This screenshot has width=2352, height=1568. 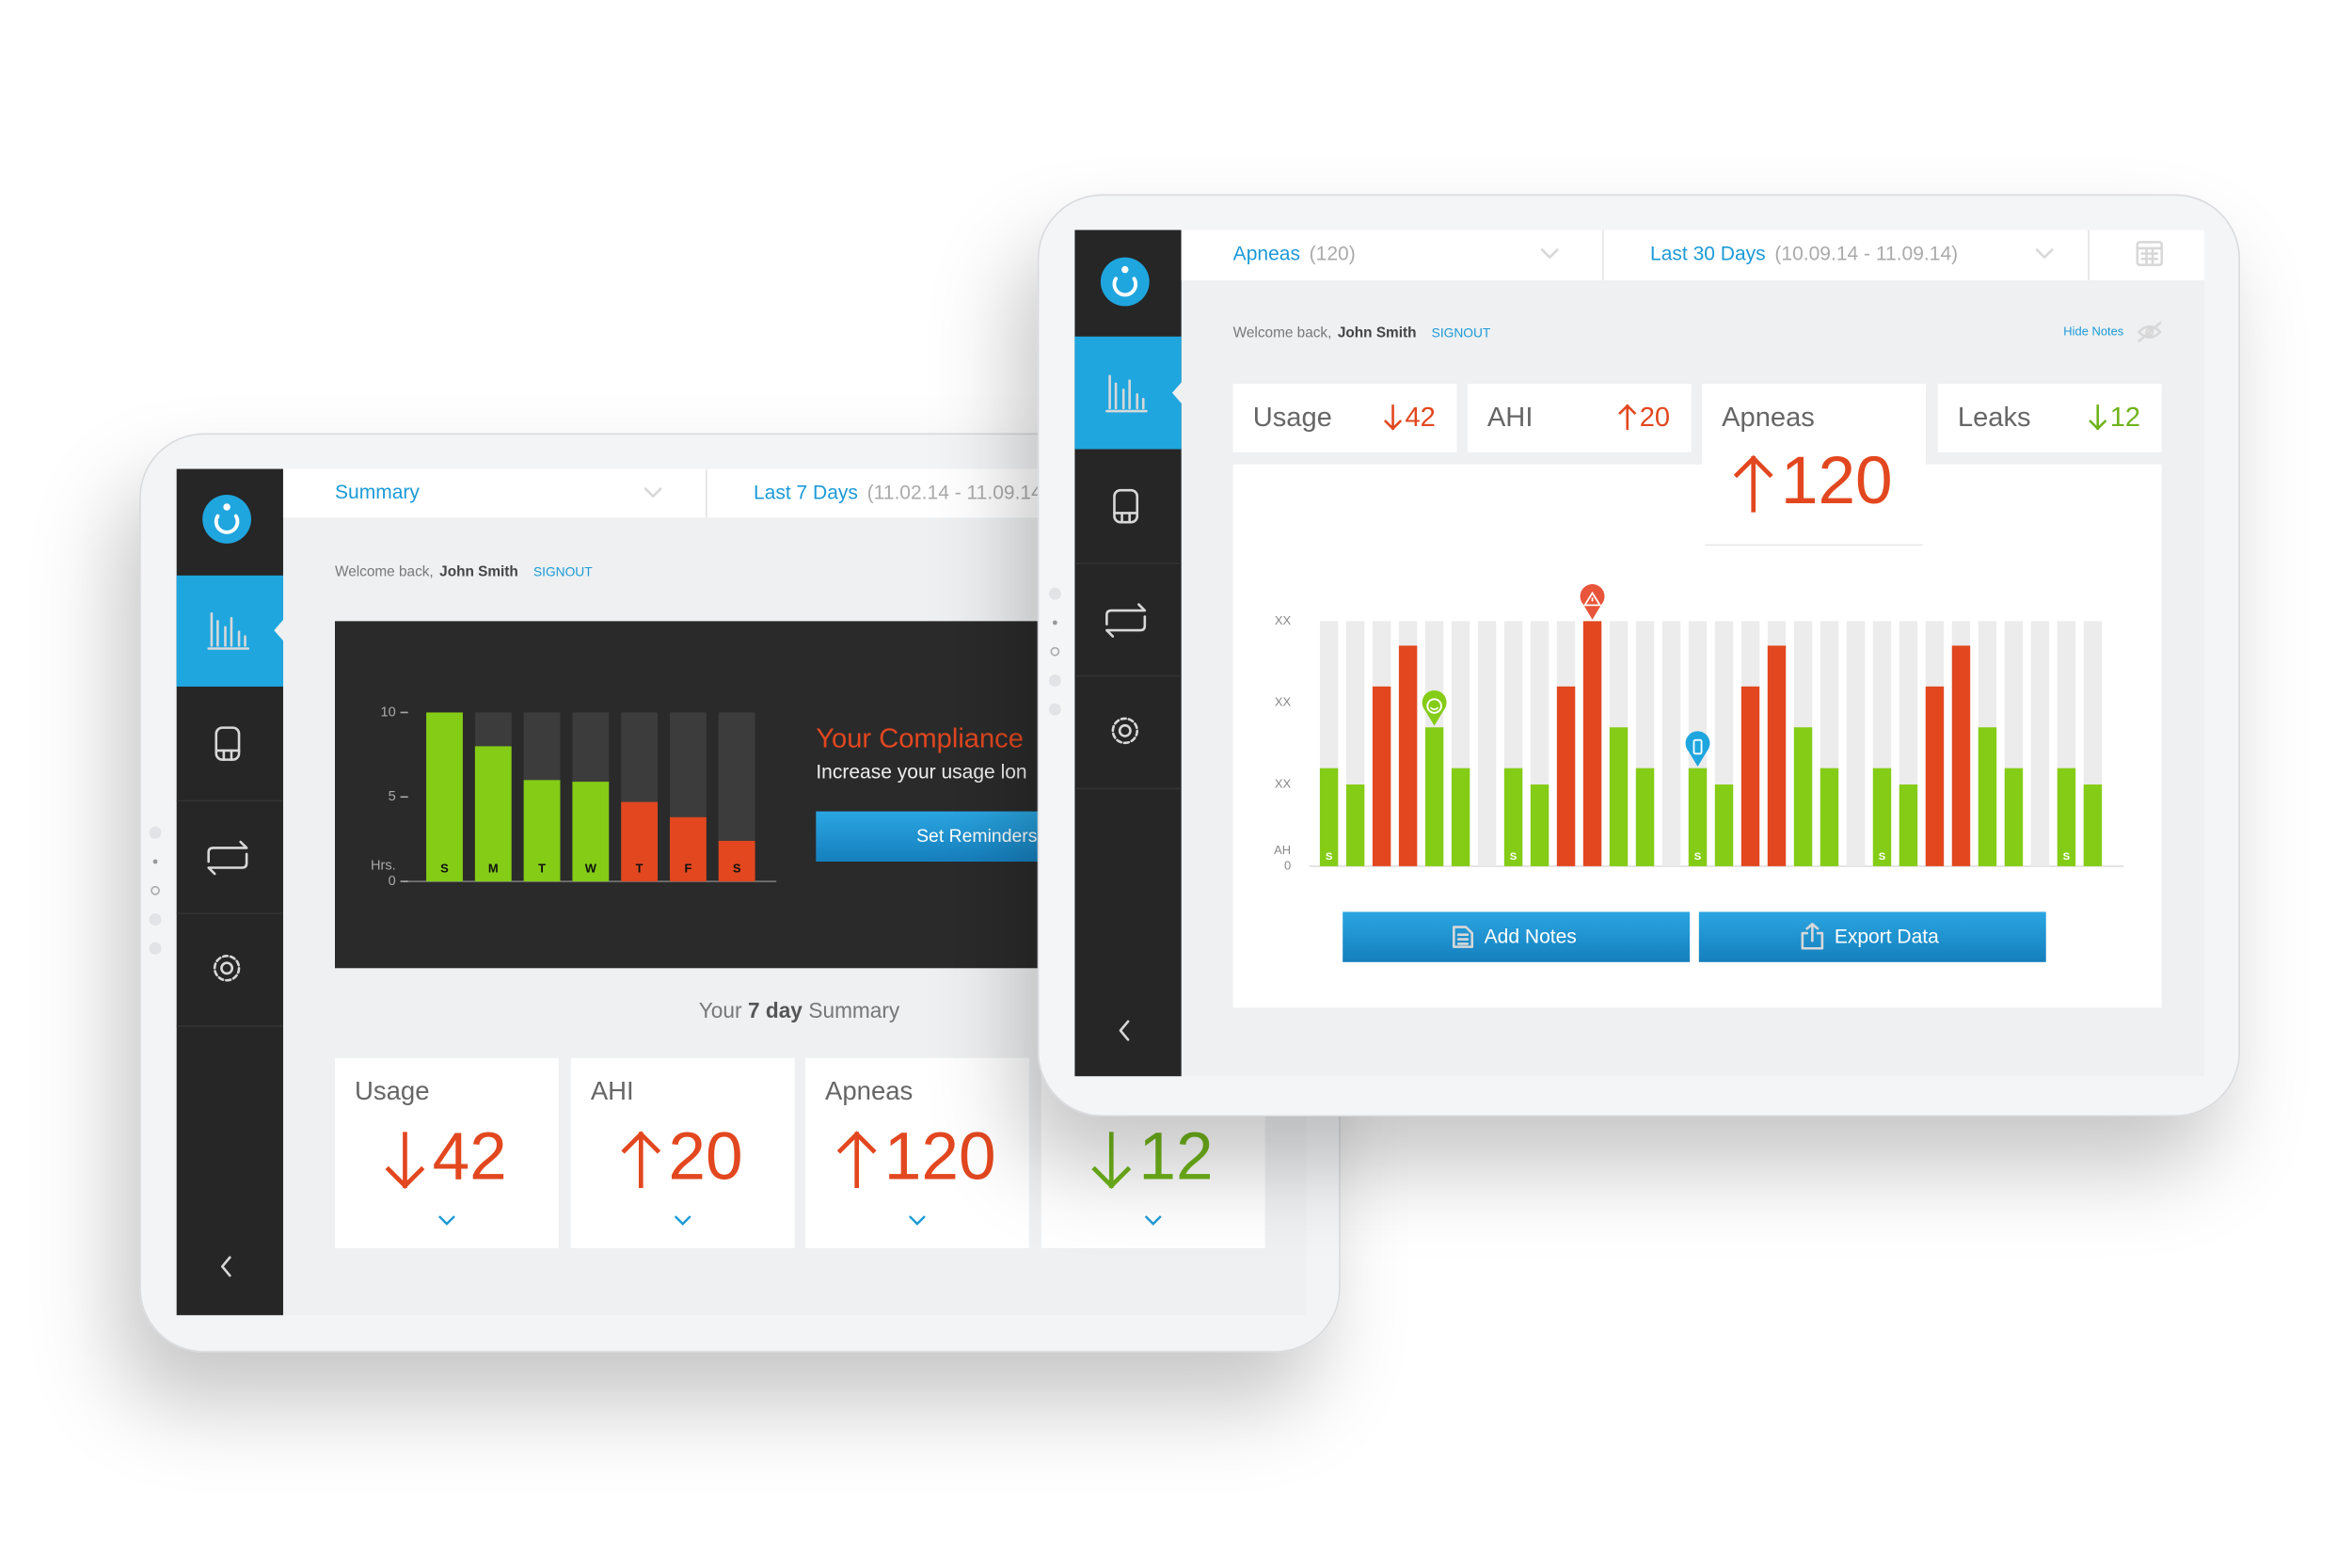 What do you see at coordinates (1287, 865) in the screenshot?
I see `y-tick-label: 0` at bounding box center [1287, 865].